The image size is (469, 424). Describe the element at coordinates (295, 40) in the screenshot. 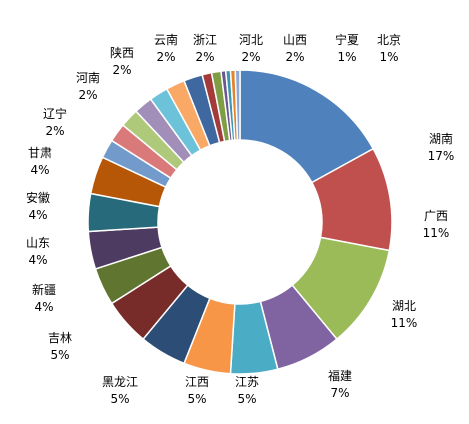

I see `slice-name-label: 山西` at that location.